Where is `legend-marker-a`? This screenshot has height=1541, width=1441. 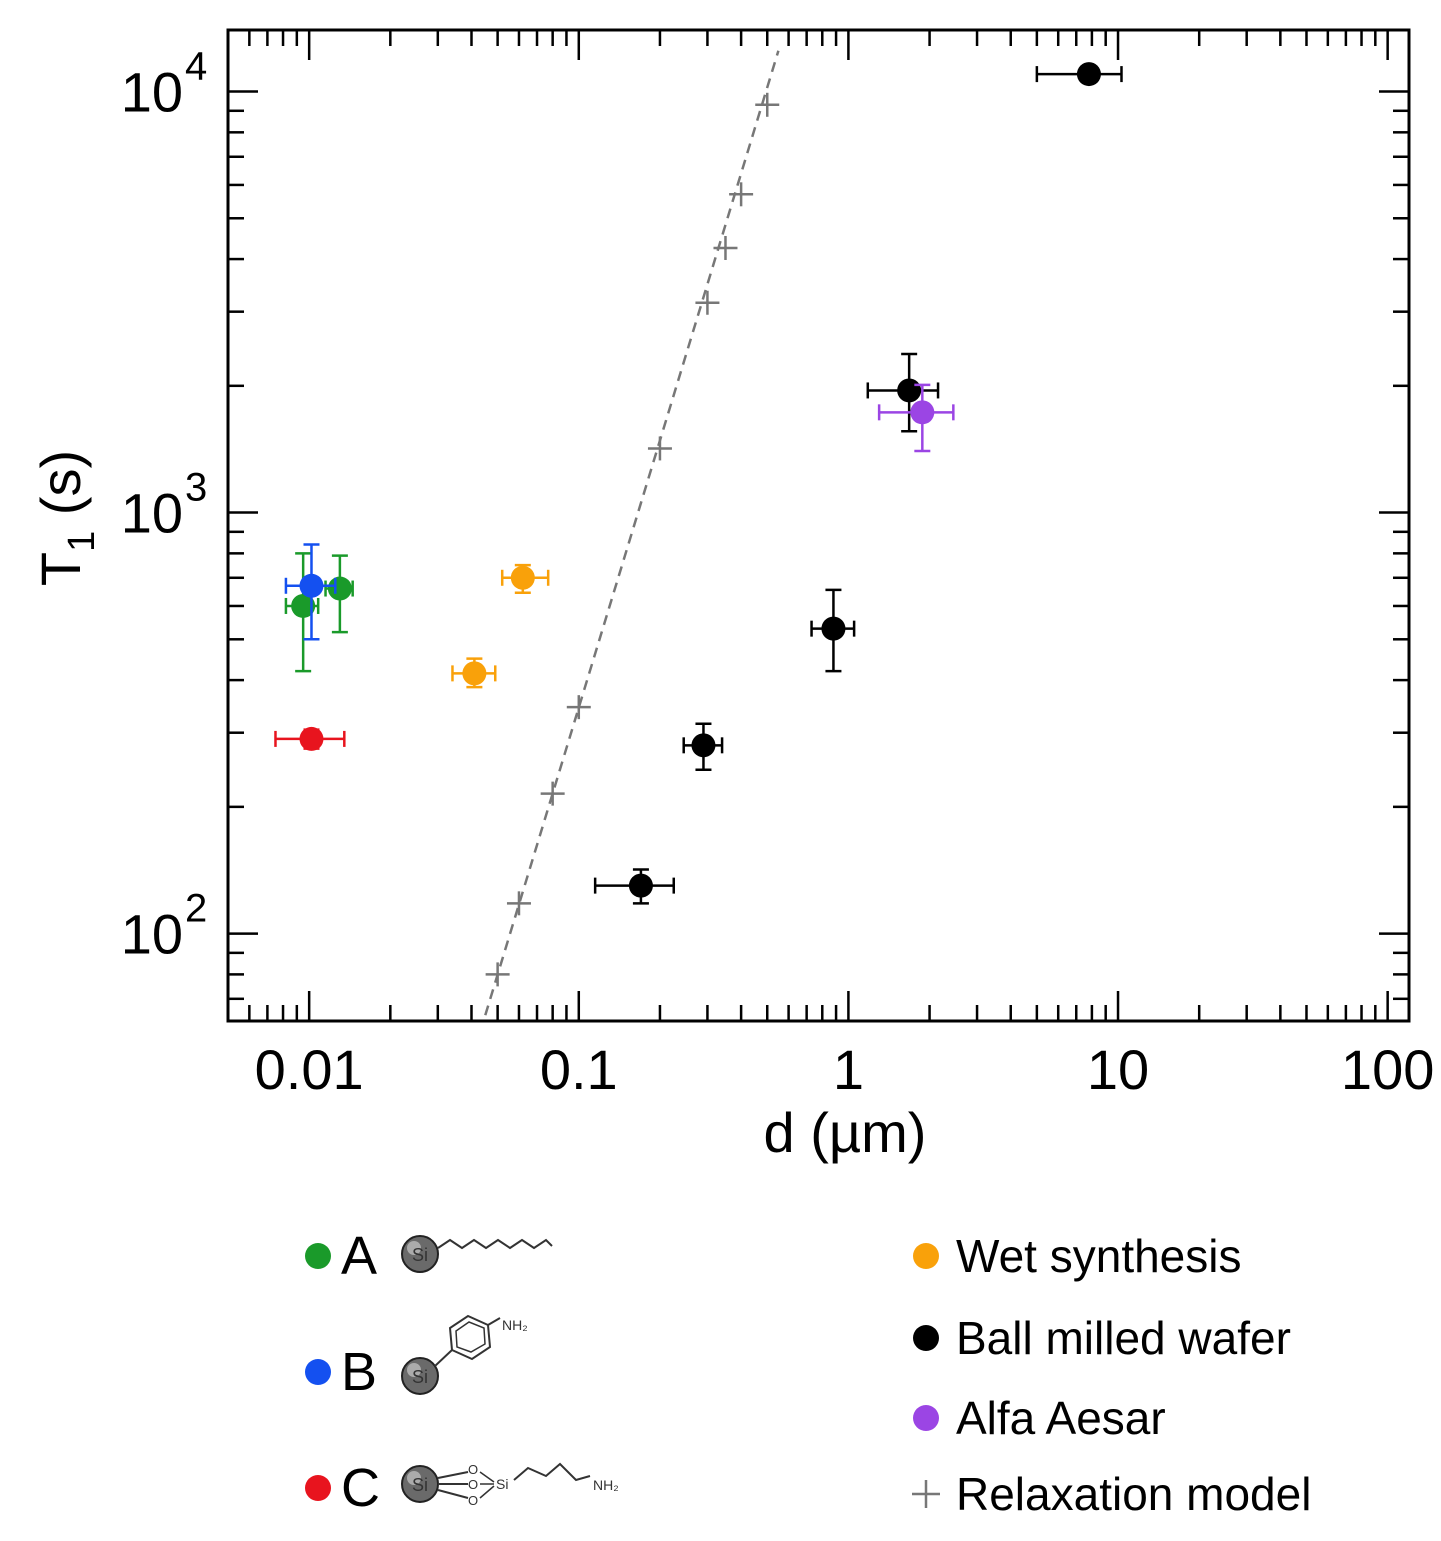
legend-marker-a is located at coordinates (318, 1256).